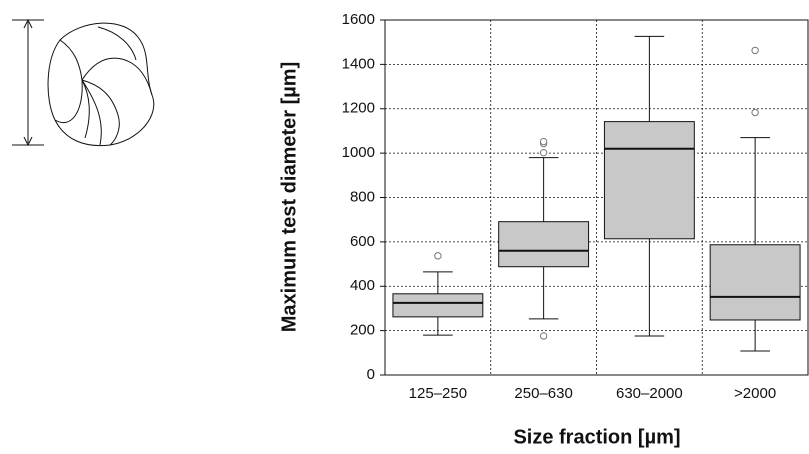 This screenshot has width=809, height=454. I want to click on y-tick-label: 200, so click(362, 330).